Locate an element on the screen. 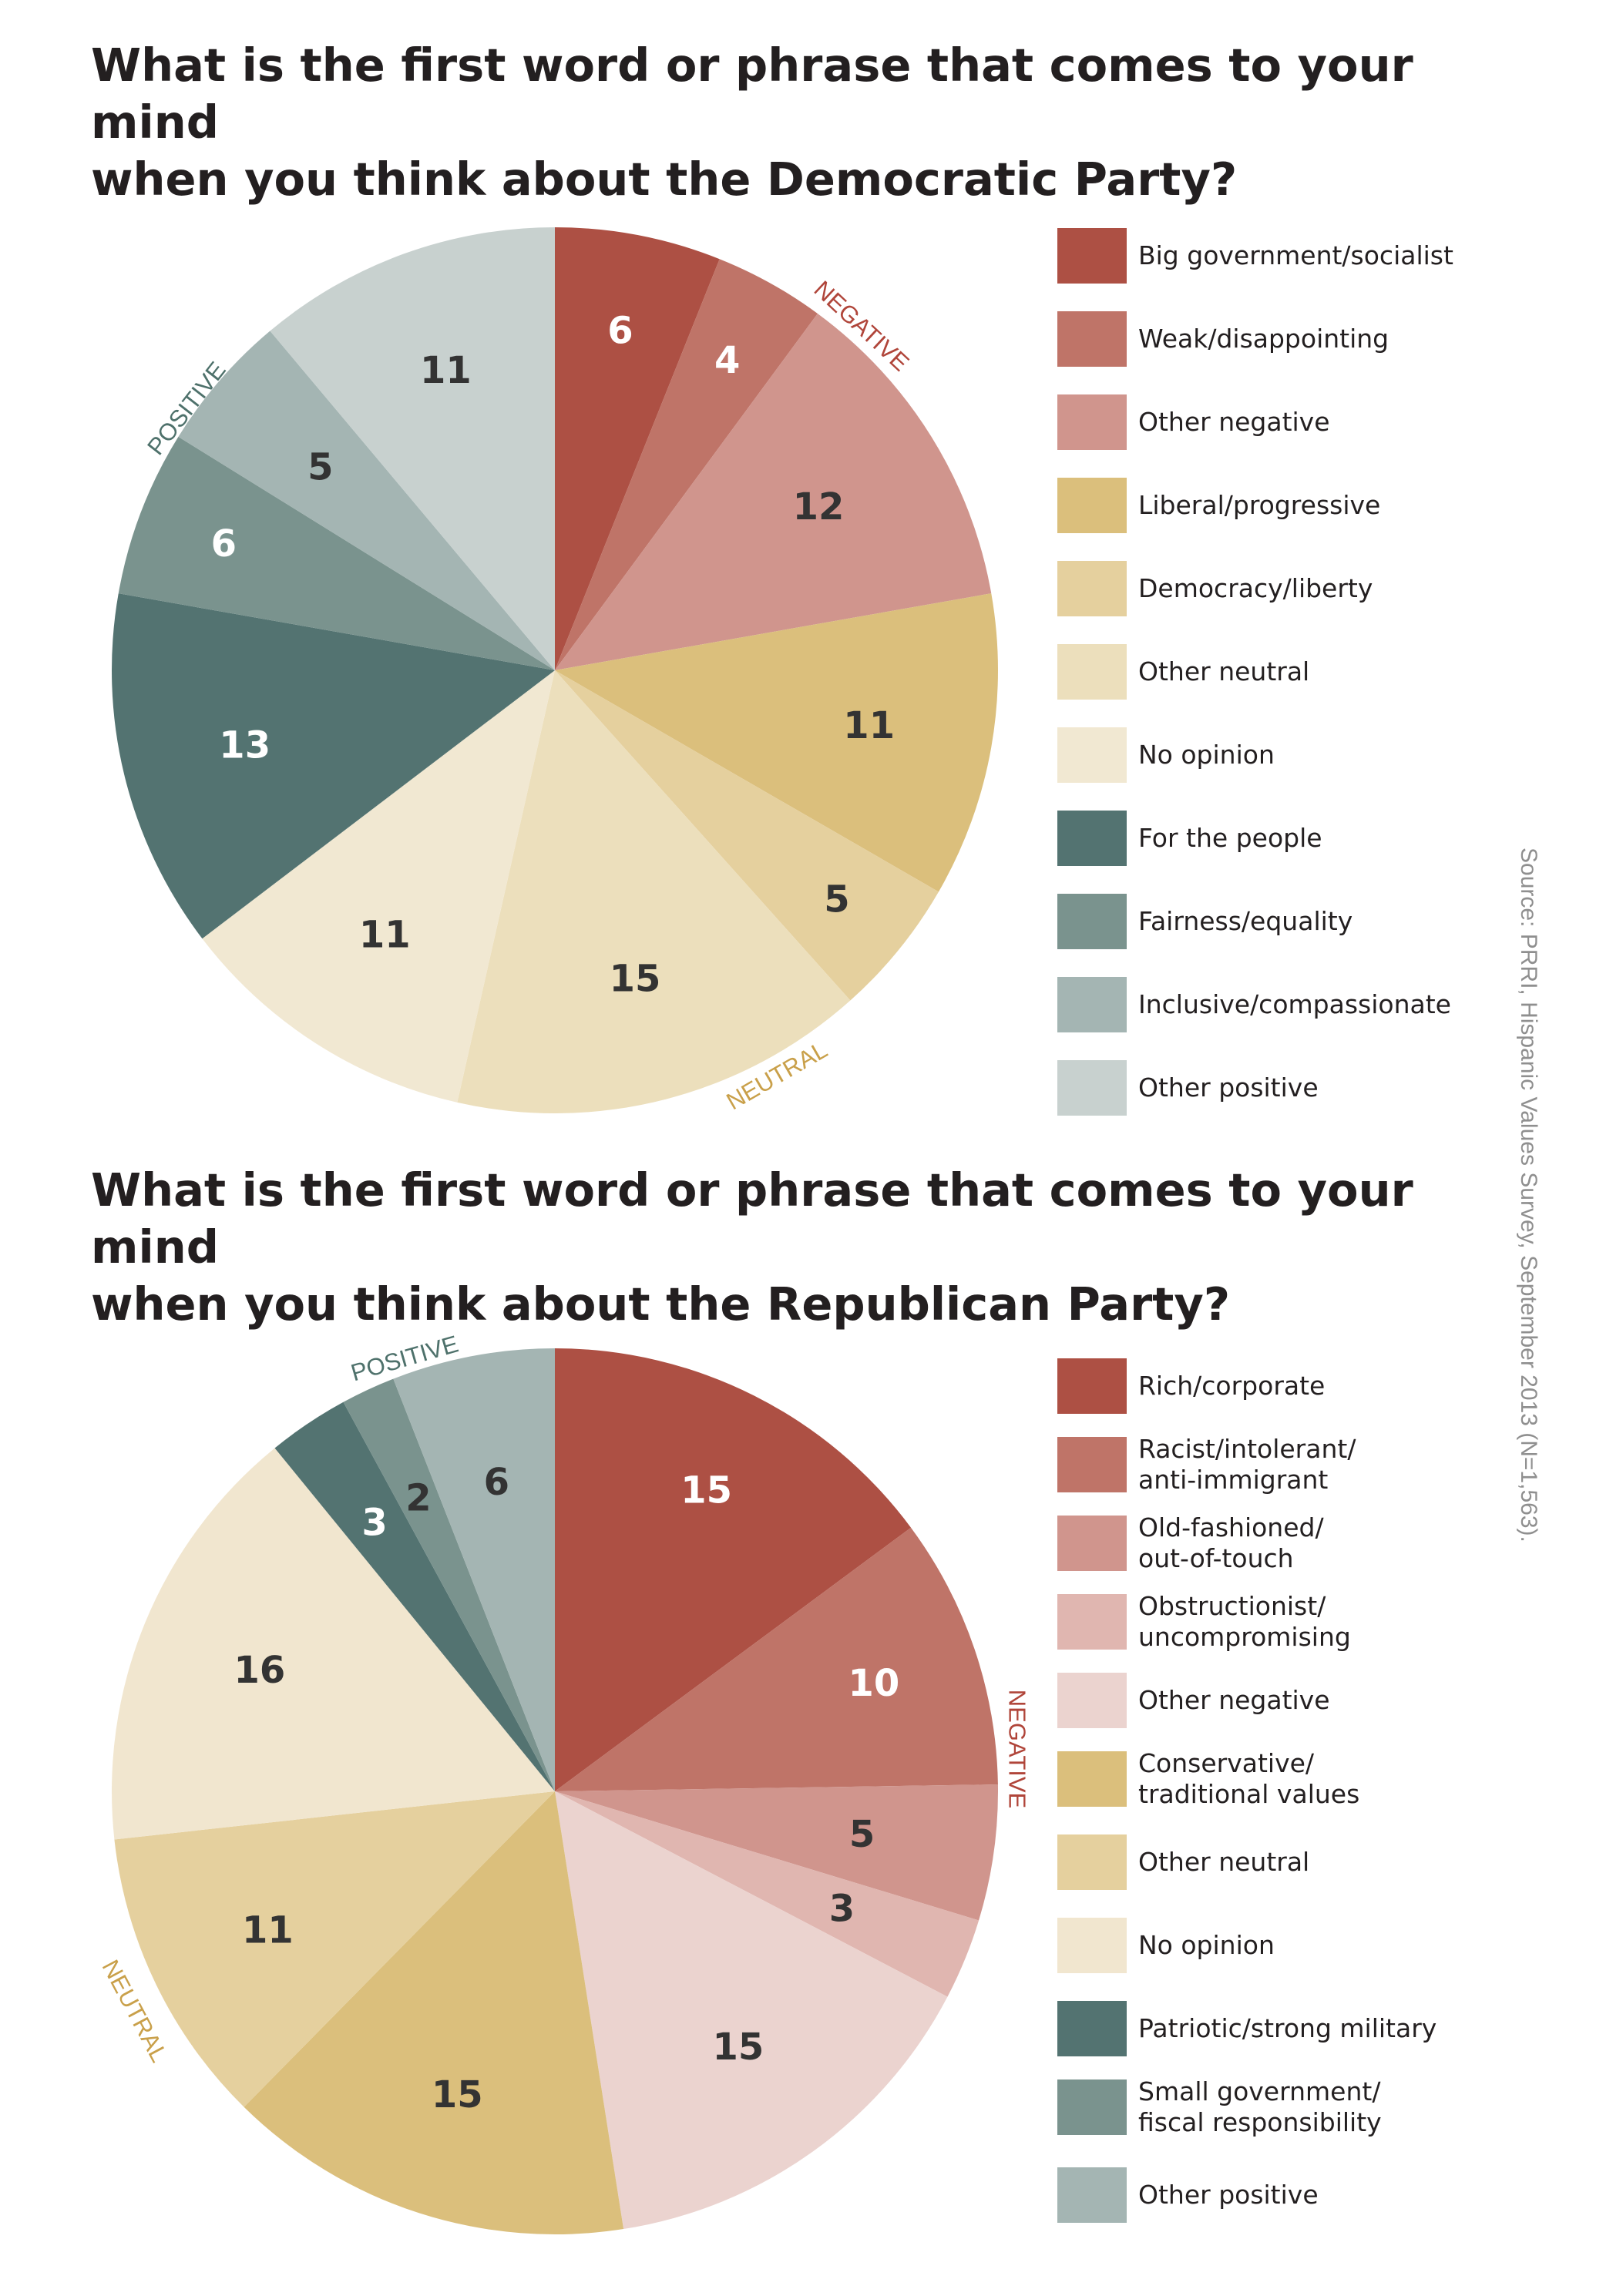  democratic-value-label-democracy-liberty: 5 is located at coordinates (836, 899).